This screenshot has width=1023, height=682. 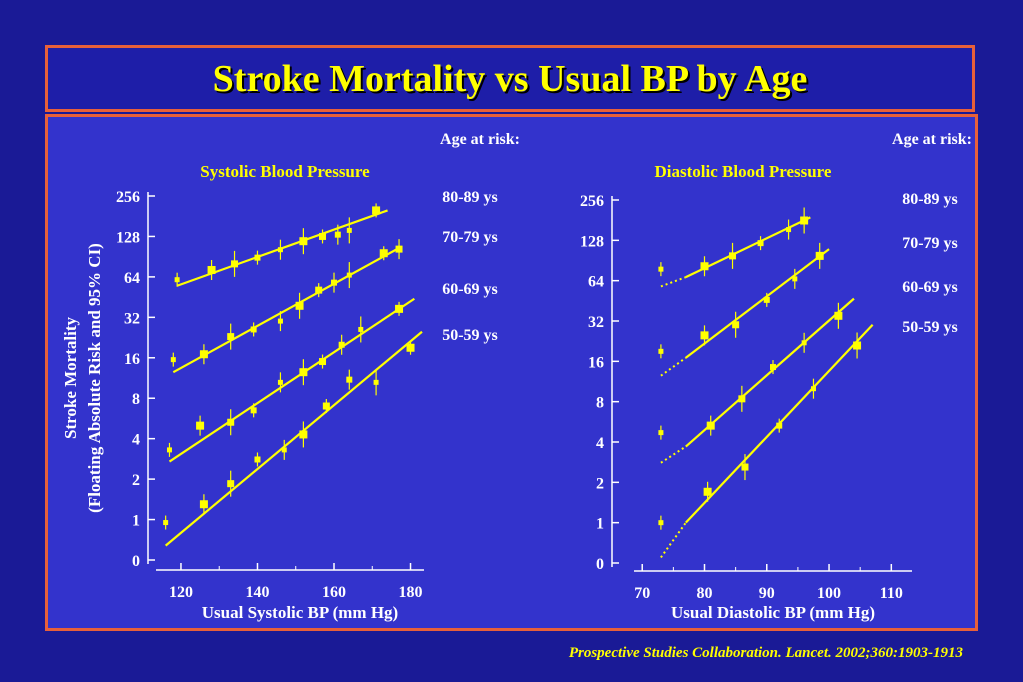 What do you see at coordinates (930, 243) in the screenshot?
I see `chart2-series-70-79-ys-legend-label: 70-79 ys` at bounding box center [930, 243].